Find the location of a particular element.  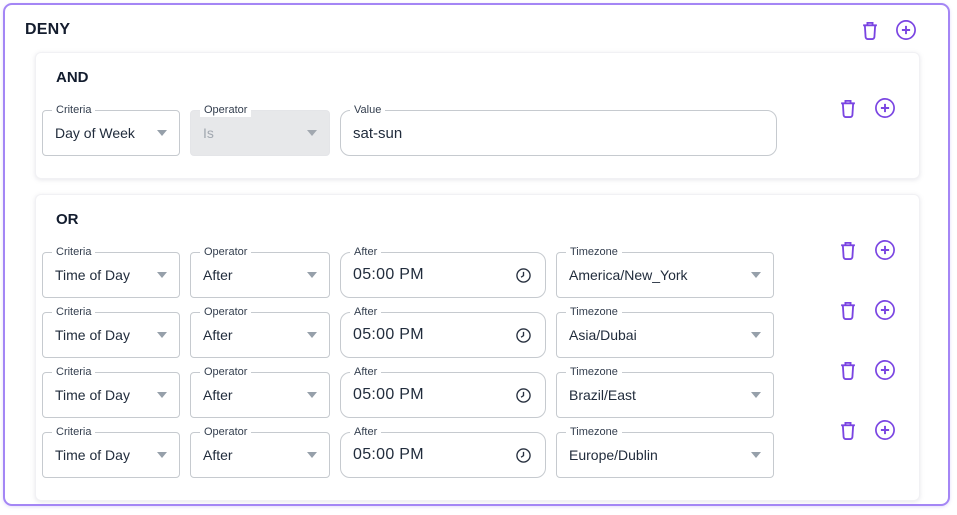

criteria-value: Day of Week is located at coordinates (95, 133).